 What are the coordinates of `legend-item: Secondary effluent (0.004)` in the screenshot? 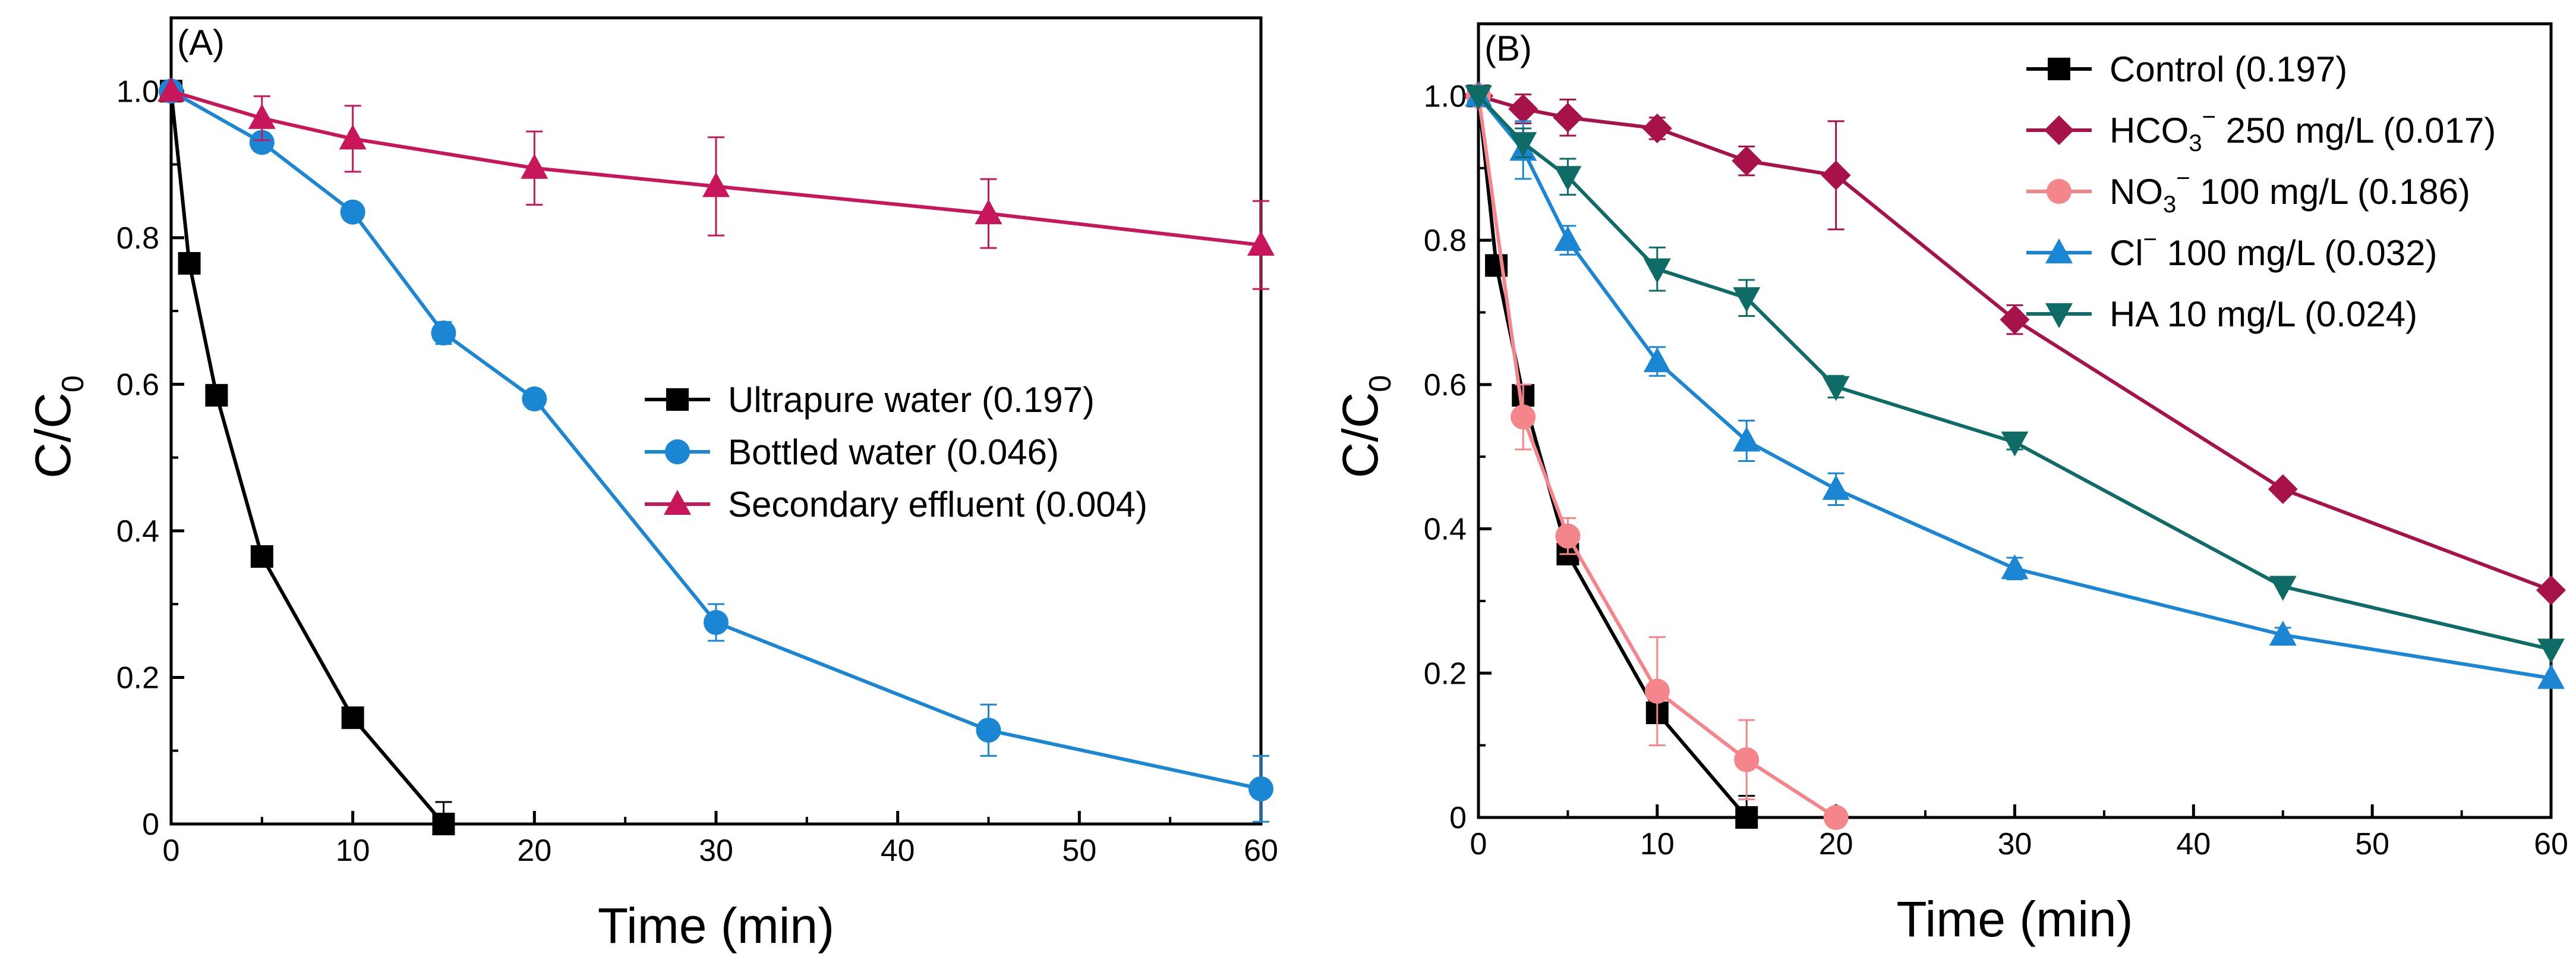 It's located at (896, 504).